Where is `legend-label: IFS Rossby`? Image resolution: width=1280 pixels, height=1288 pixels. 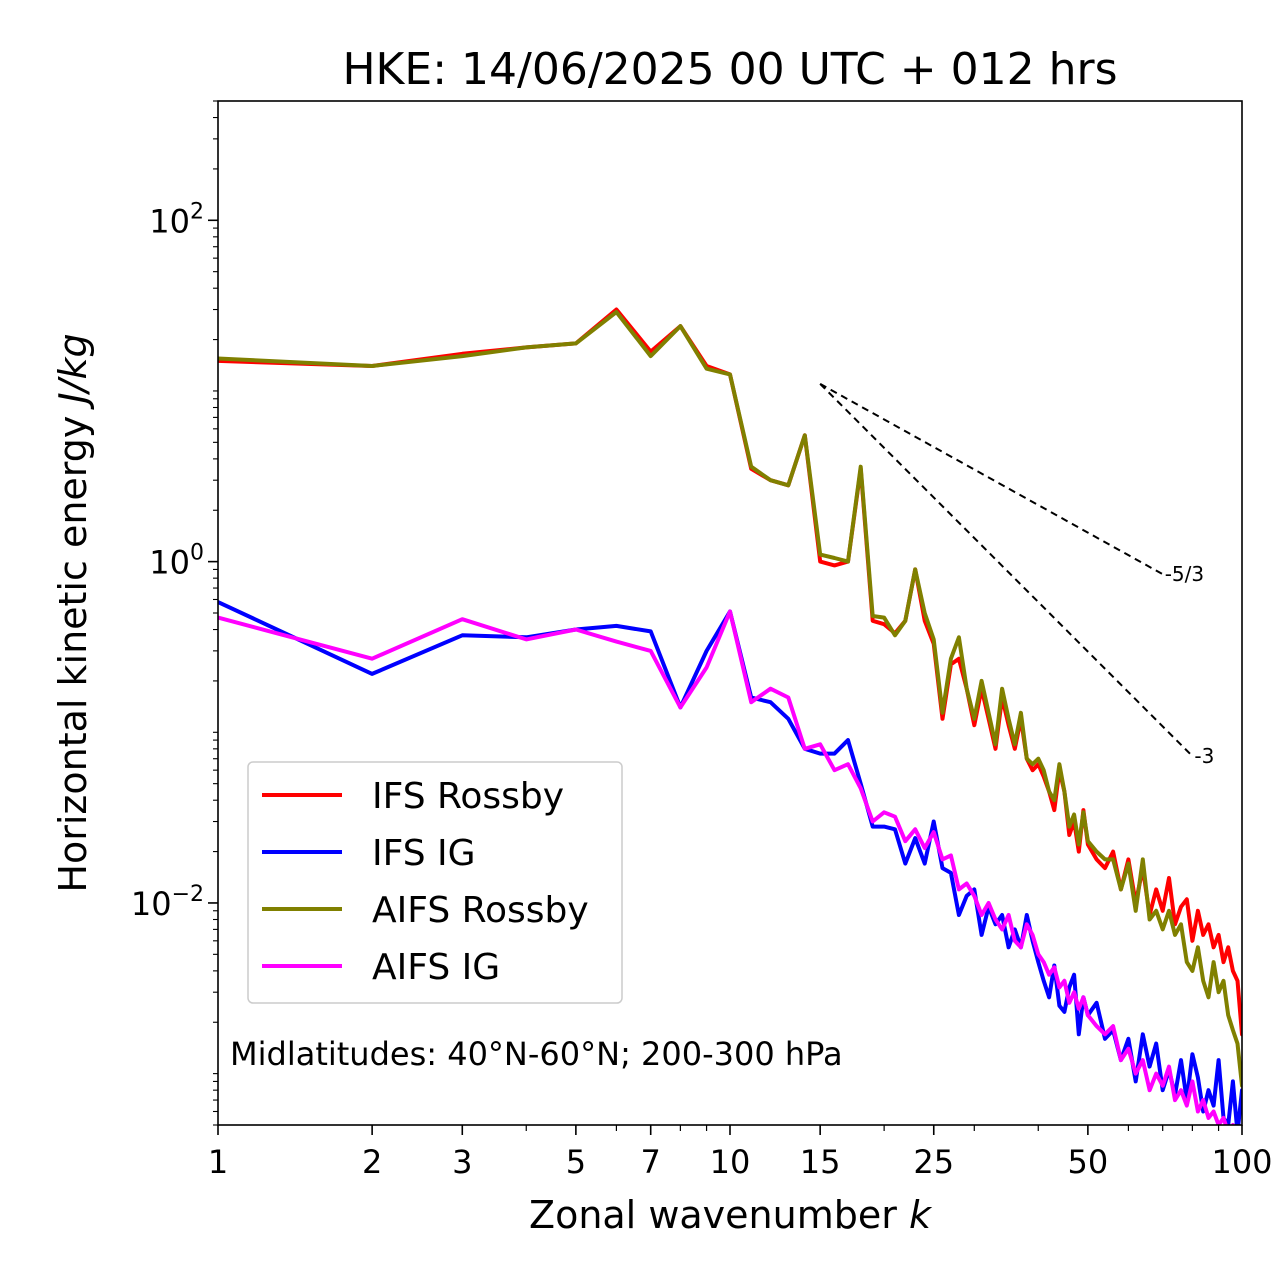
legend-label: IFS Rossby is located at coordinates (468, 796).